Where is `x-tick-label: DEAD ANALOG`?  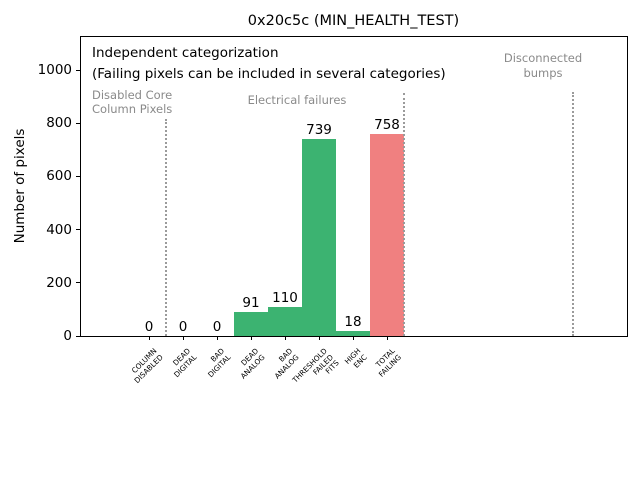 x-tick-label: DEAD ANALOG is located at coordinates (252, 363).